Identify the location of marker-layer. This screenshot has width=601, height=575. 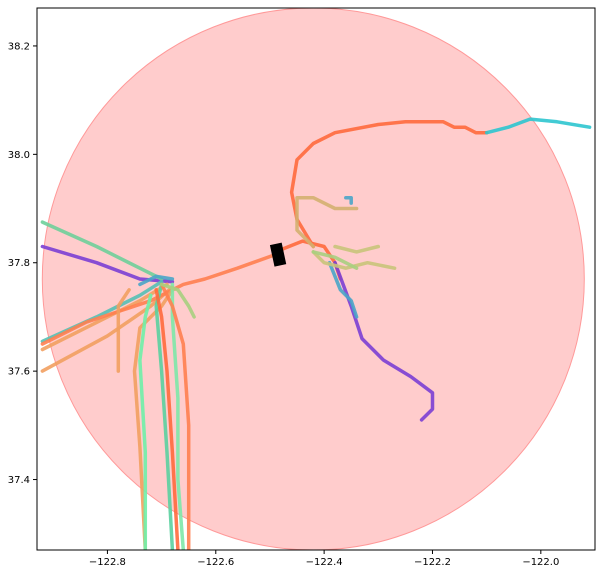
(278, 254).